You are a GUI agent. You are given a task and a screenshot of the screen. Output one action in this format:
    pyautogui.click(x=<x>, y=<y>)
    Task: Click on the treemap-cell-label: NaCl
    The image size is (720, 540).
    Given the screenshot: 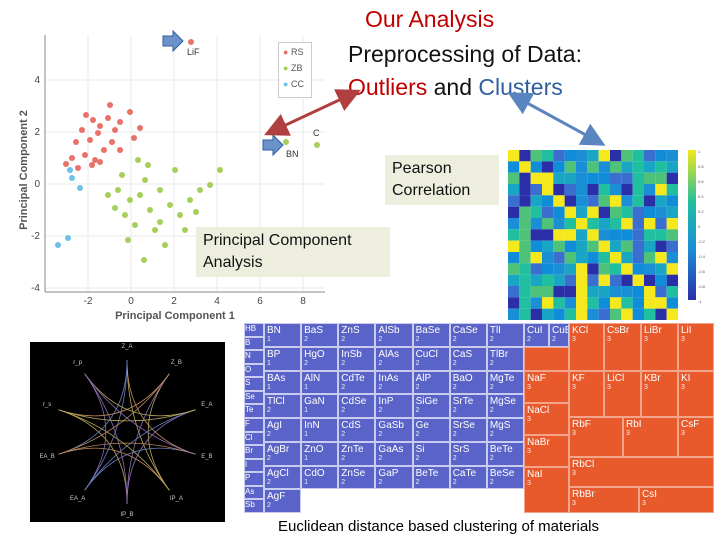 What is the action you would take?
    pyautogui.click(x=538, y=410)
    